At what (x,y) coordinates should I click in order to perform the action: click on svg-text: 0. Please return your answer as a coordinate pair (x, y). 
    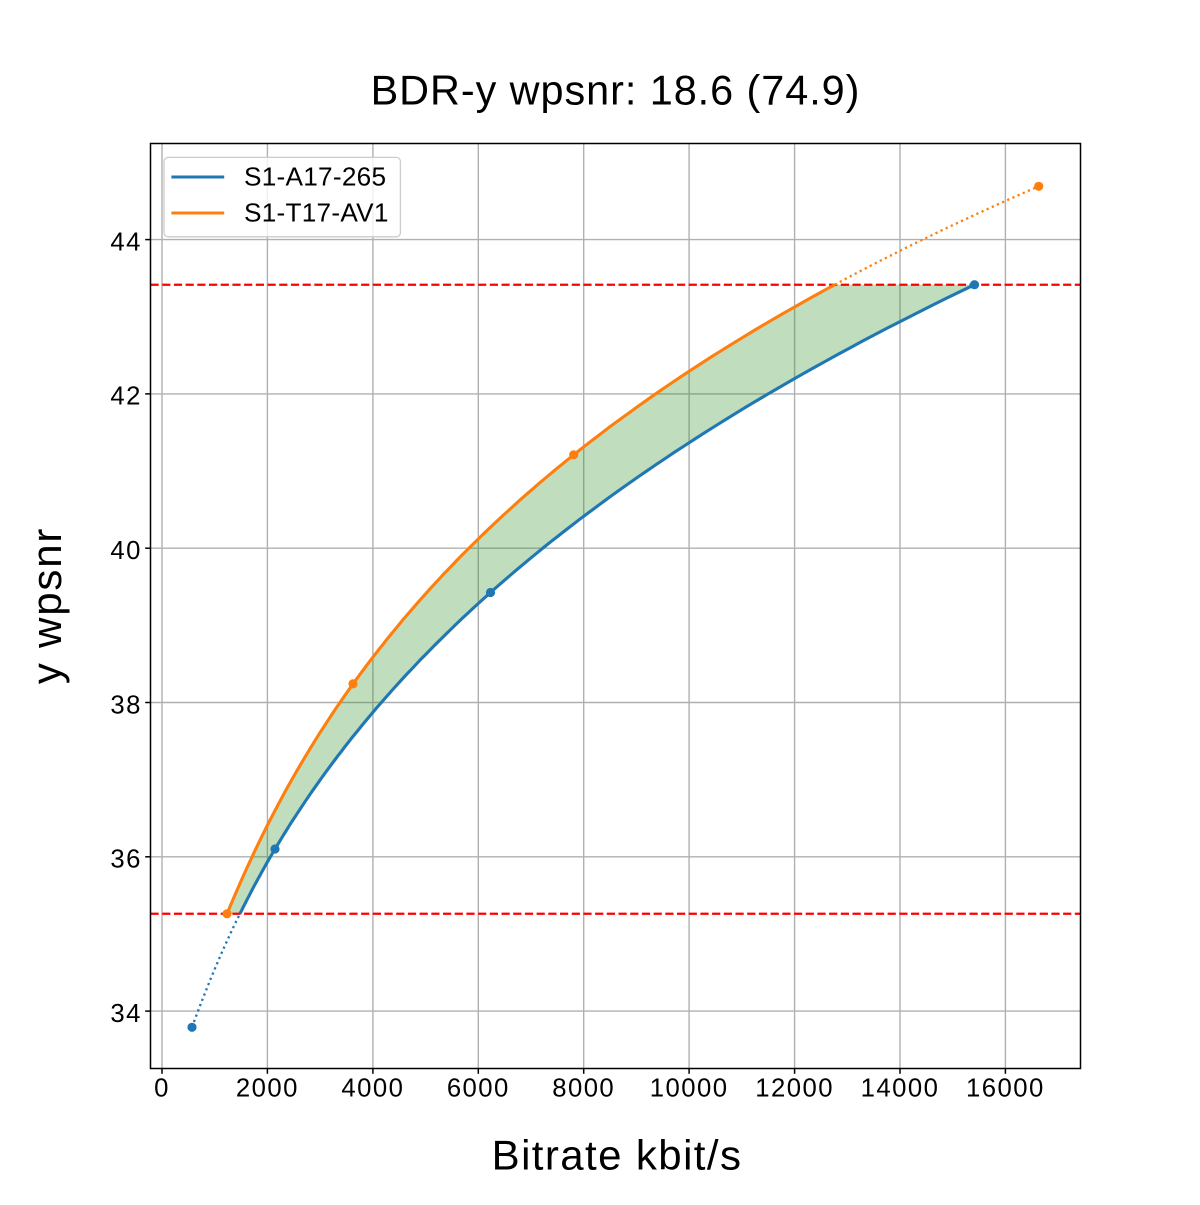
    Looking at the image, I should click on (162, 1089).